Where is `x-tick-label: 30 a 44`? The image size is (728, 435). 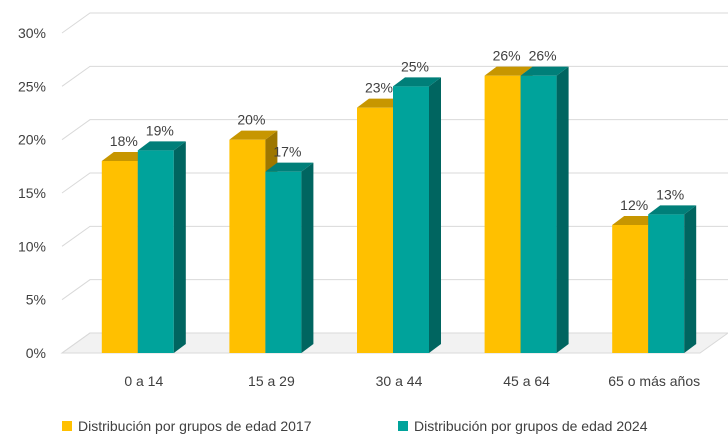
x-tick-label: 30 a 44 is located at coordinates (399, 381).